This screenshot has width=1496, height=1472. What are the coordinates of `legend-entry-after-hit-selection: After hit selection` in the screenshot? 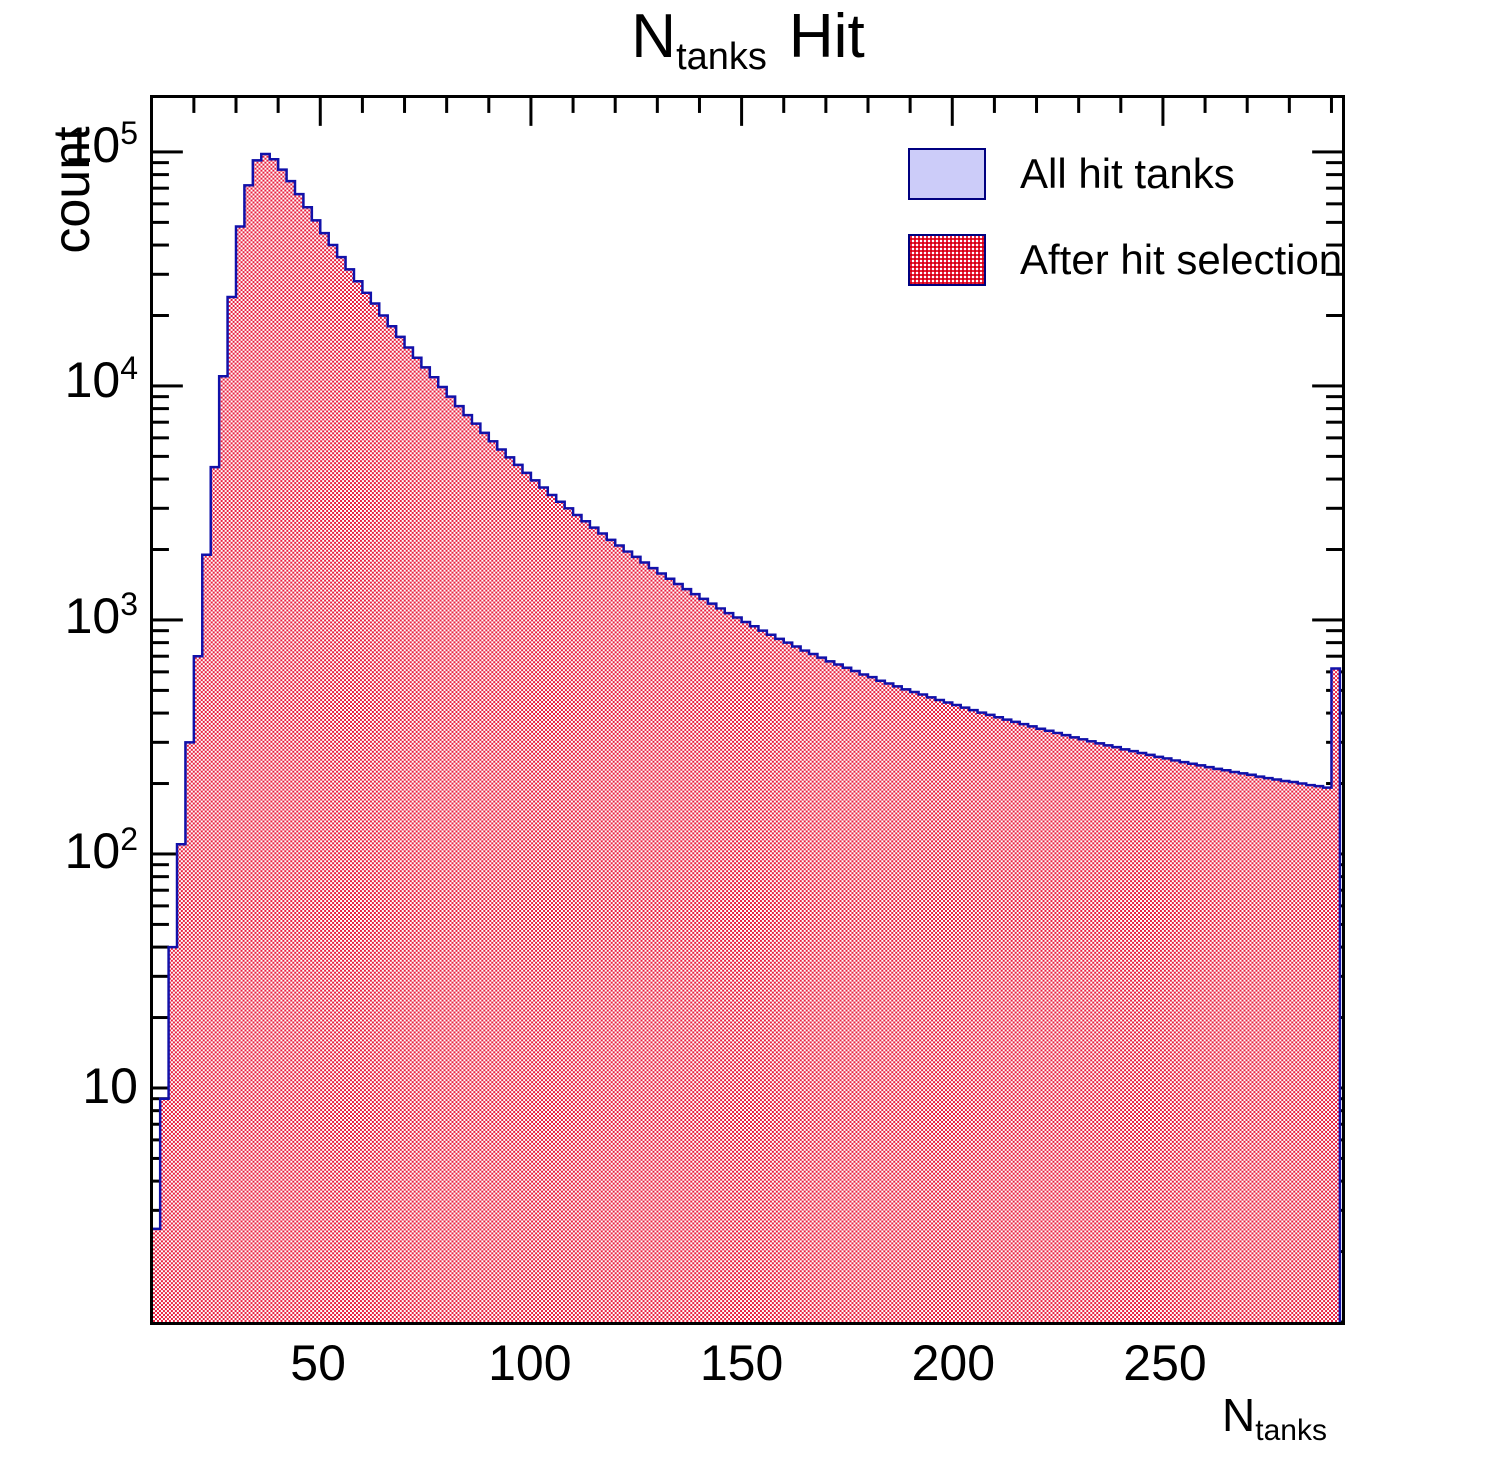 It's located at (1125, 261).